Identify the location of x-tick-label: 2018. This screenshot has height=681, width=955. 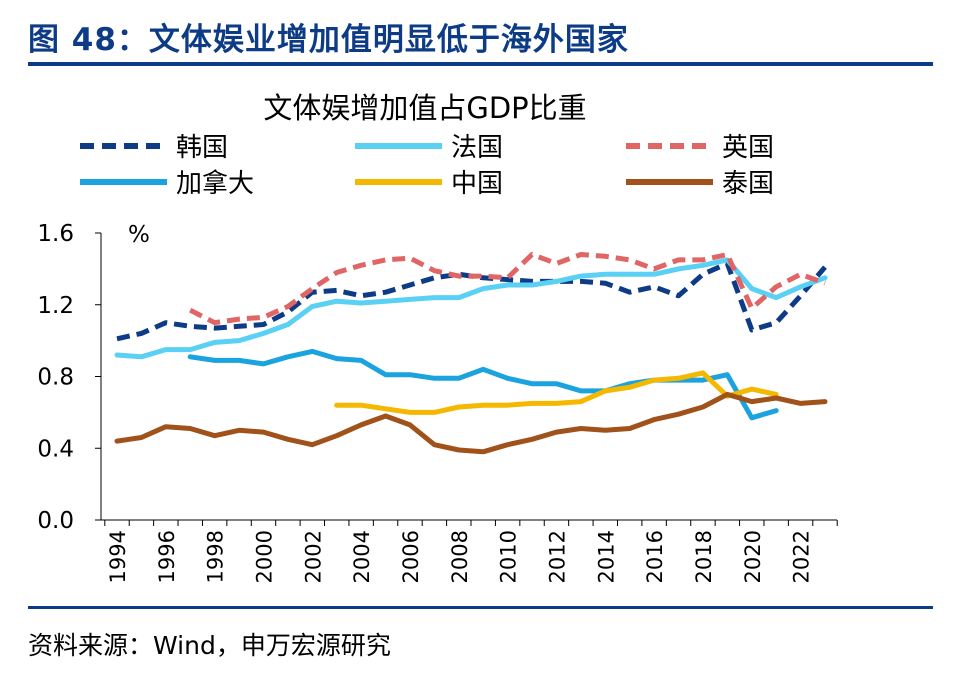
(704, 556).